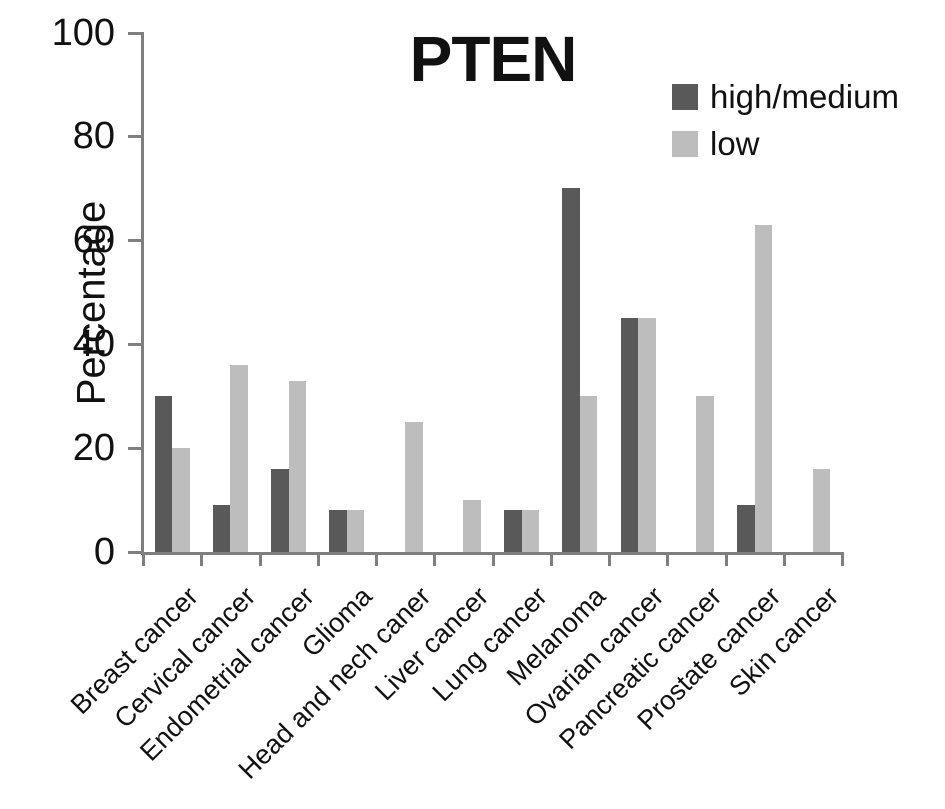 This screenshot has width=945, height=809. Describe the element at coordinates (93, 448) in the screenshot. I see `y-axis-tick-label: 20` at that location.